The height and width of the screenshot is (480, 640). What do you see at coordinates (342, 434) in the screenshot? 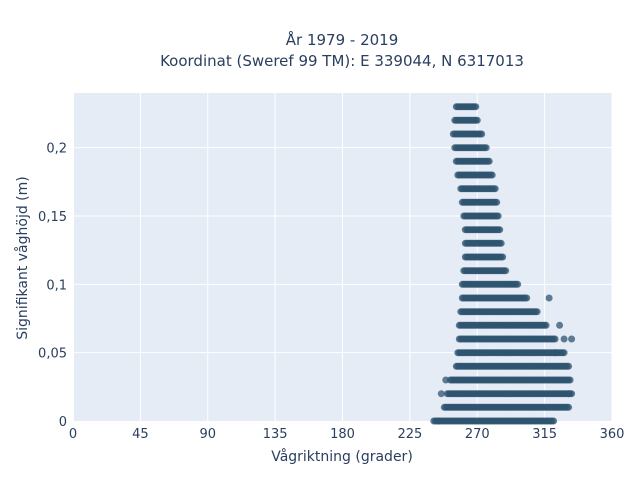
I see `x-tick-label: 180` at bounding box center [342, 434].